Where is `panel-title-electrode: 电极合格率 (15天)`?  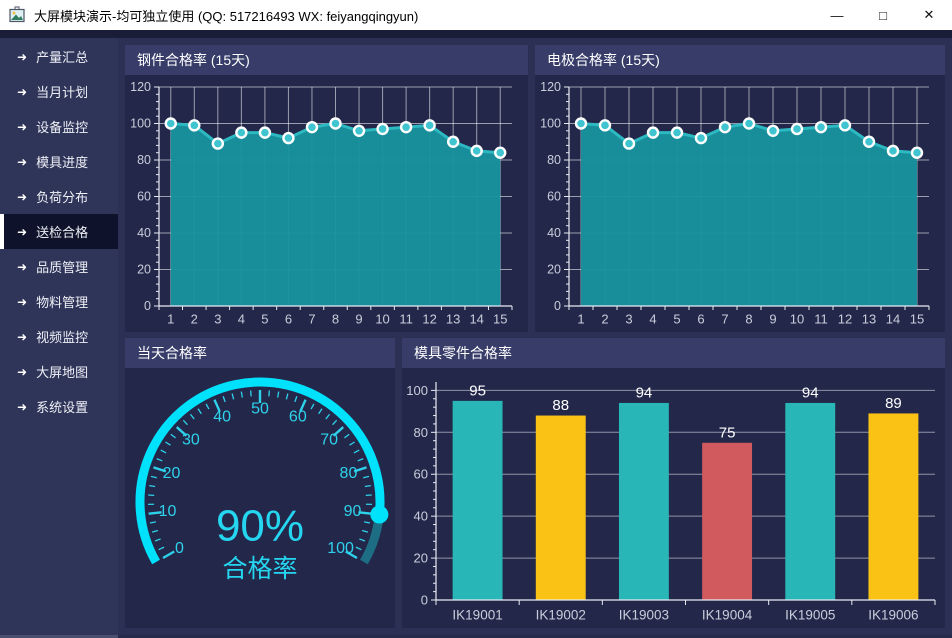 panel-title-electrode: 电极合格率 (15天) is located at coordinates (740, 60).